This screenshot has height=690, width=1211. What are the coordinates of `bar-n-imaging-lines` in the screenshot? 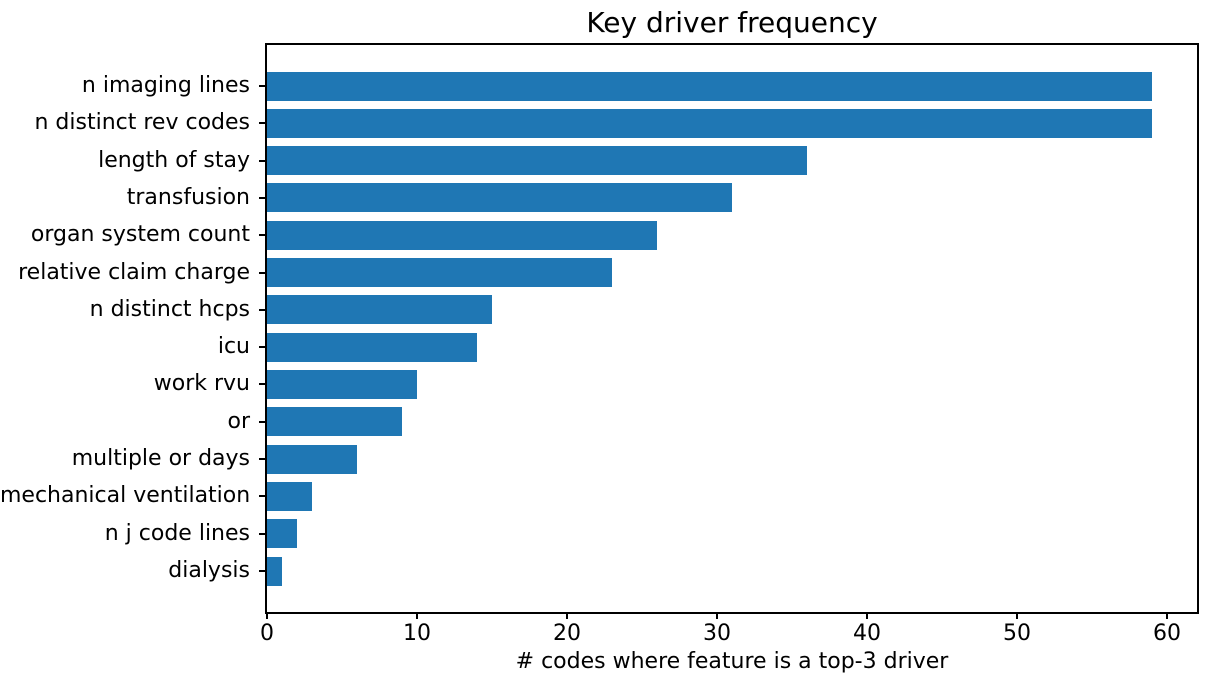 It's located at (709, 86).